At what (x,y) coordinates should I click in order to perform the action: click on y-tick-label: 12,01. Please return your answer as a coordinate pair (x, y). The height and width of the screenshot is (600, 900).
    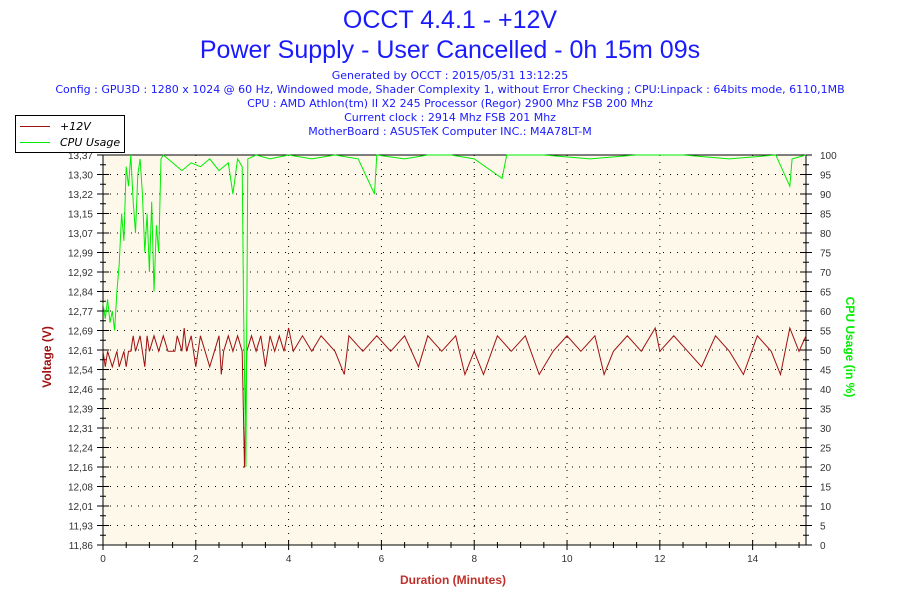
    Looking at the image, I should click on (80, 507).